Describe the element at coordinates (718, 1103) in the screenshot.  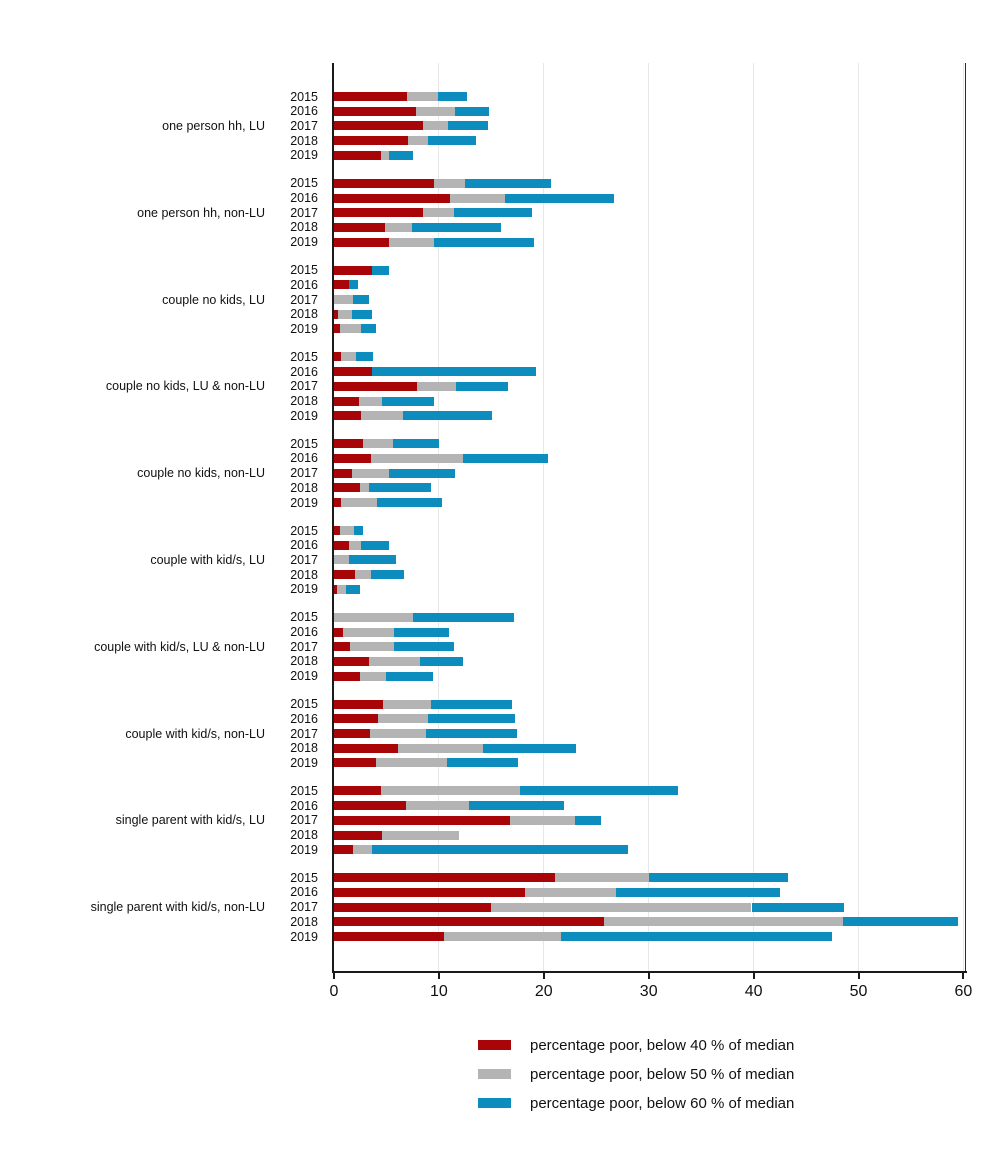
I see `legend-item-below60: percentage poor, below 60 % of median` at that location.